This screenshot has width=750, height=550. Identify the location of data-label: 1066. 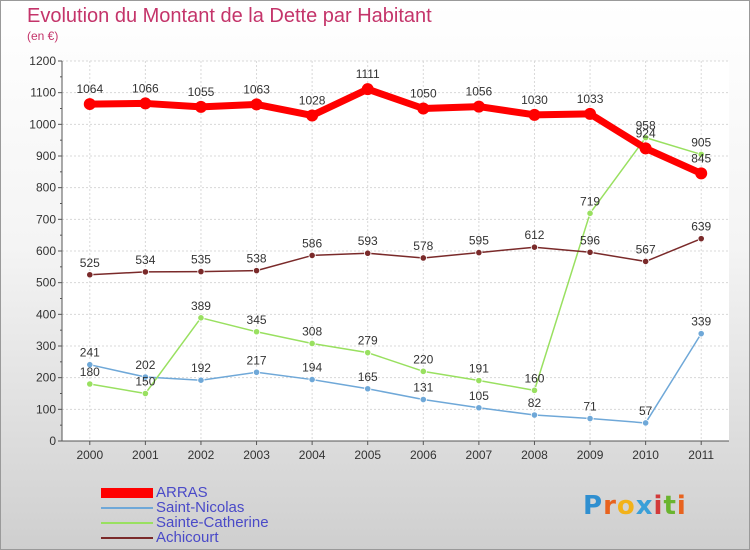
(145, 88).